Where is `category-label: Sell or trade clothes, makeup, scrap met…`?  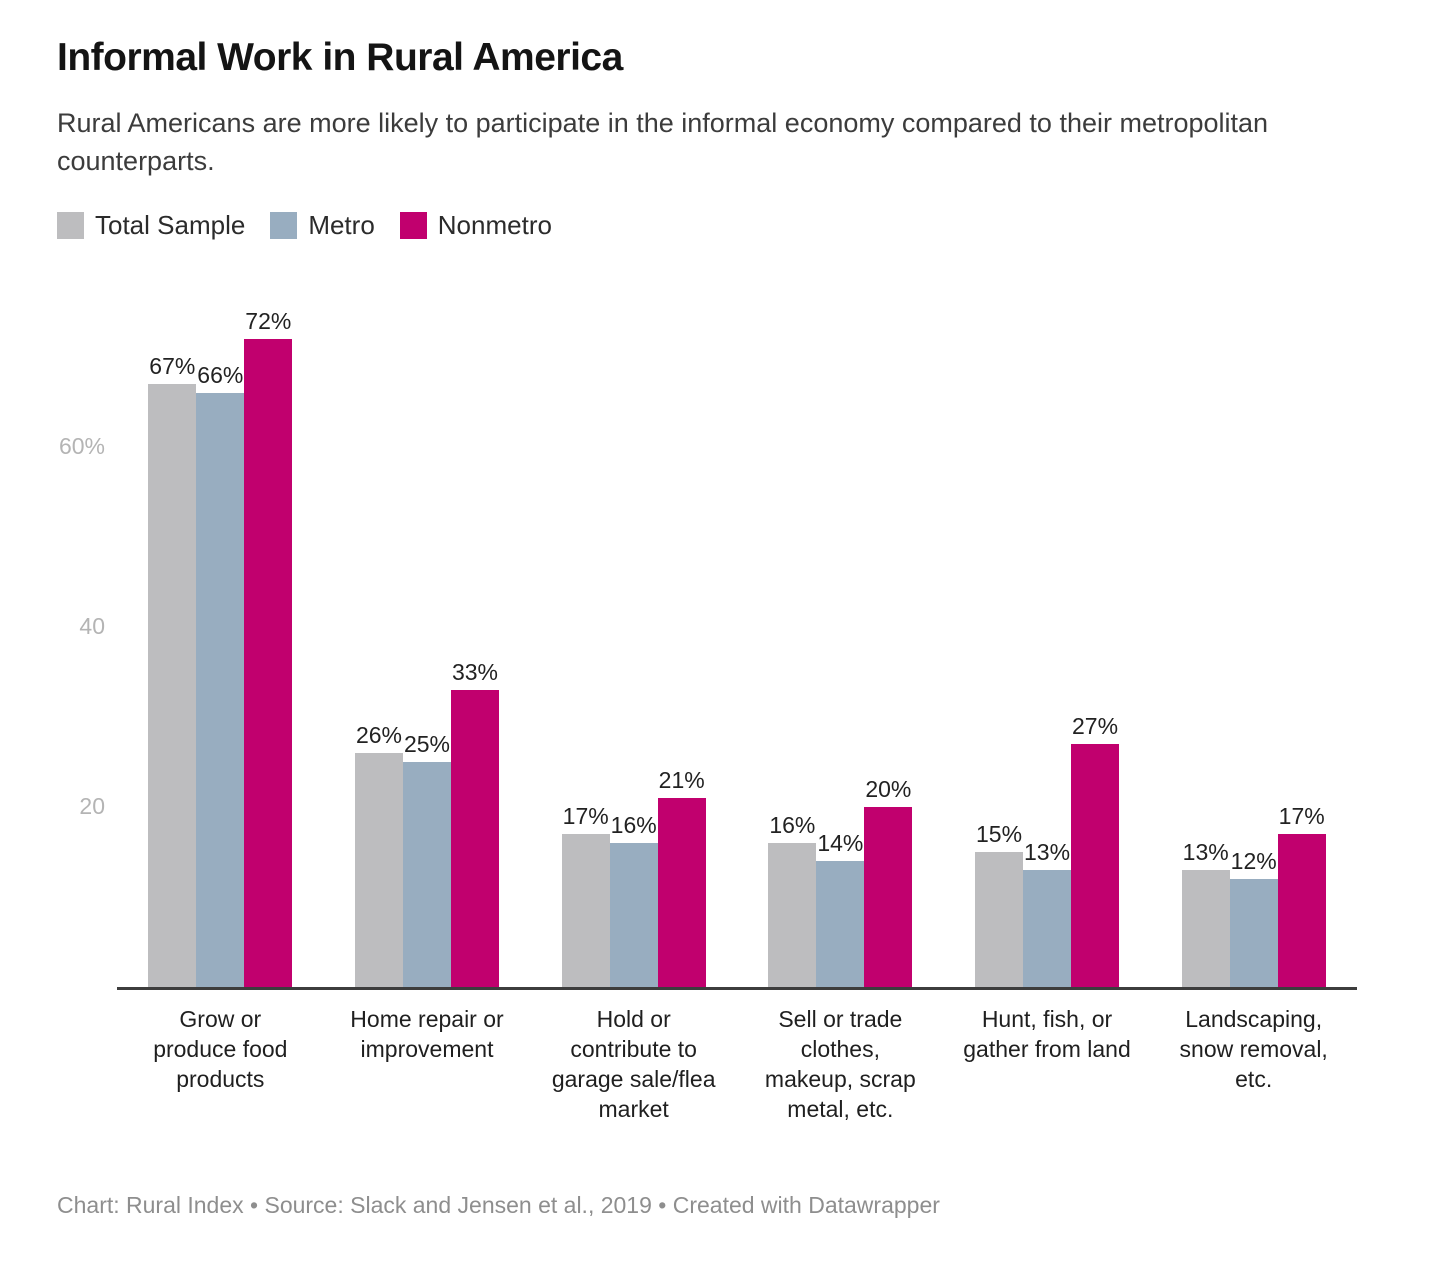
category-label: Sell or trade clothes, makeup, scrap met… is located at coordinates (840, 1064).